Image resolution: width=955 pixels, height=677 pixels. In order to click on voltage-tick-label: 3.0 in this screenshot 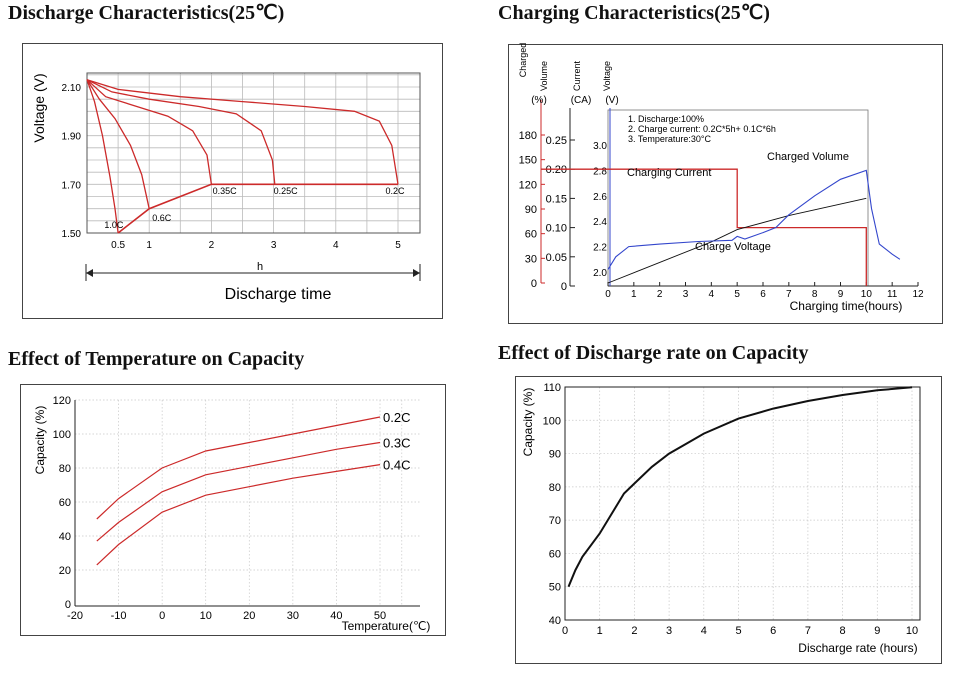, I will do `click(600, 146)`.